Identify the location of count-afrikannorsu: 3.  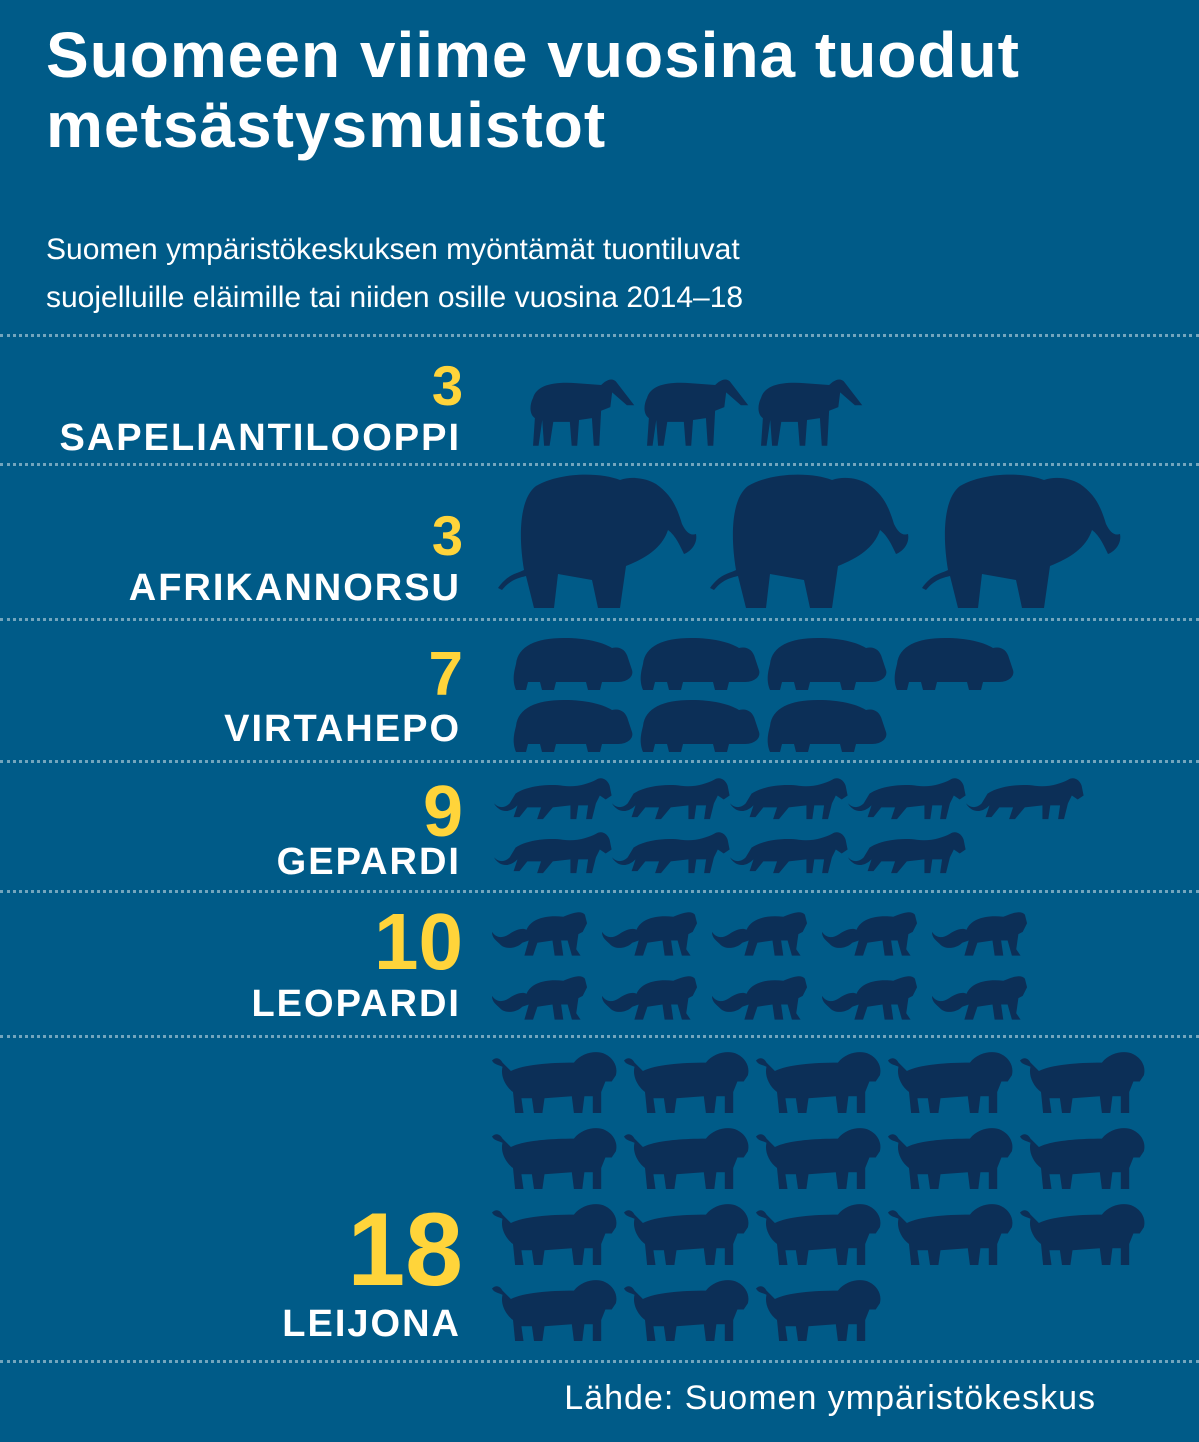
(447, 535).